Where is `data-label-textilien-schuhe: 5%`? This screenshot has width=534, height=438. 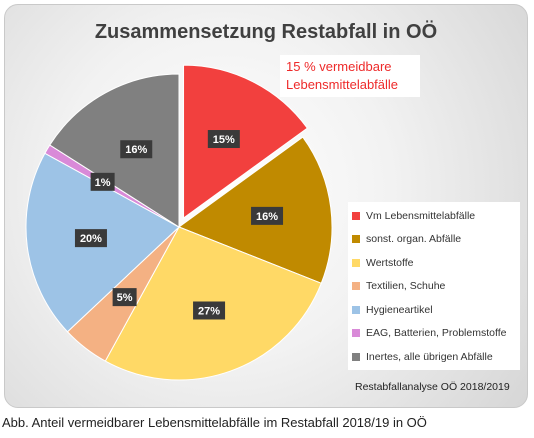
data-label-textilien-schuhe: 5% is located at coordinates (125, 298).